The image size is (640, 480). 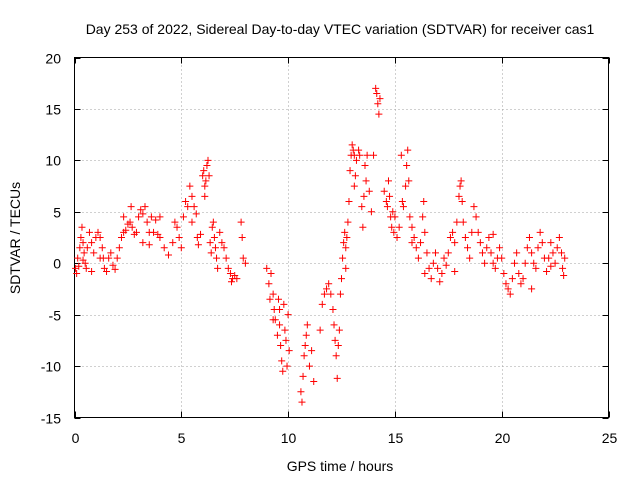 What do you see at coordinates (503, 438) in the screenshot?
I see `x-tick-label: 20` at bounding box center [503, 438].